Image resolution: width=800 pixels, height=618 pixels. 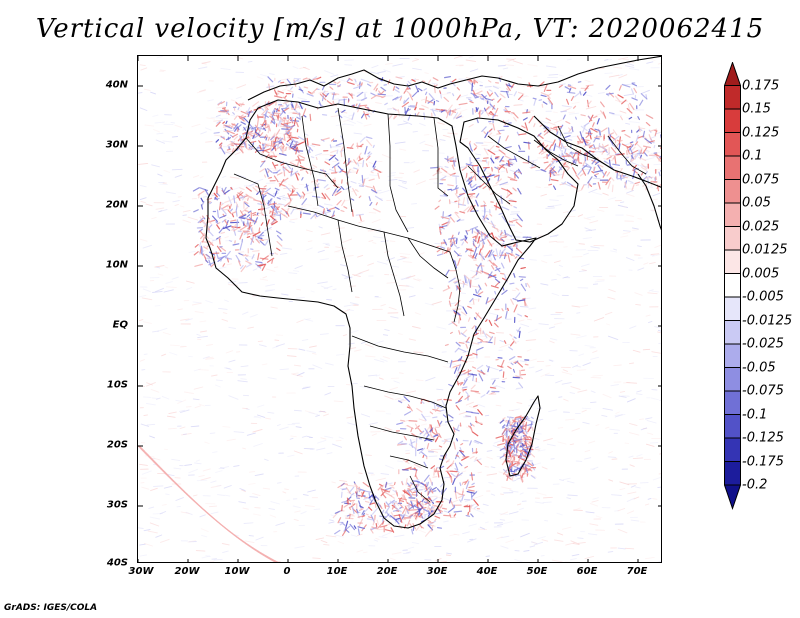 I want to click on lon-label: 10E, so click(x=337, y=571).